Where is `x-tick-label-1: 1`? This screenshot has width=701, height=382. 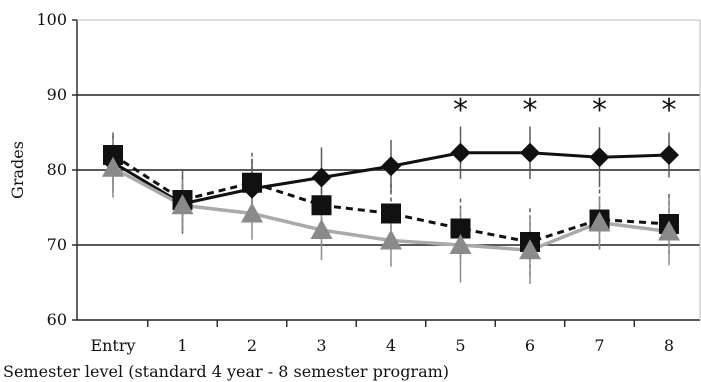
x-tick-label-1: 1 is located at coordinates (182, 345).